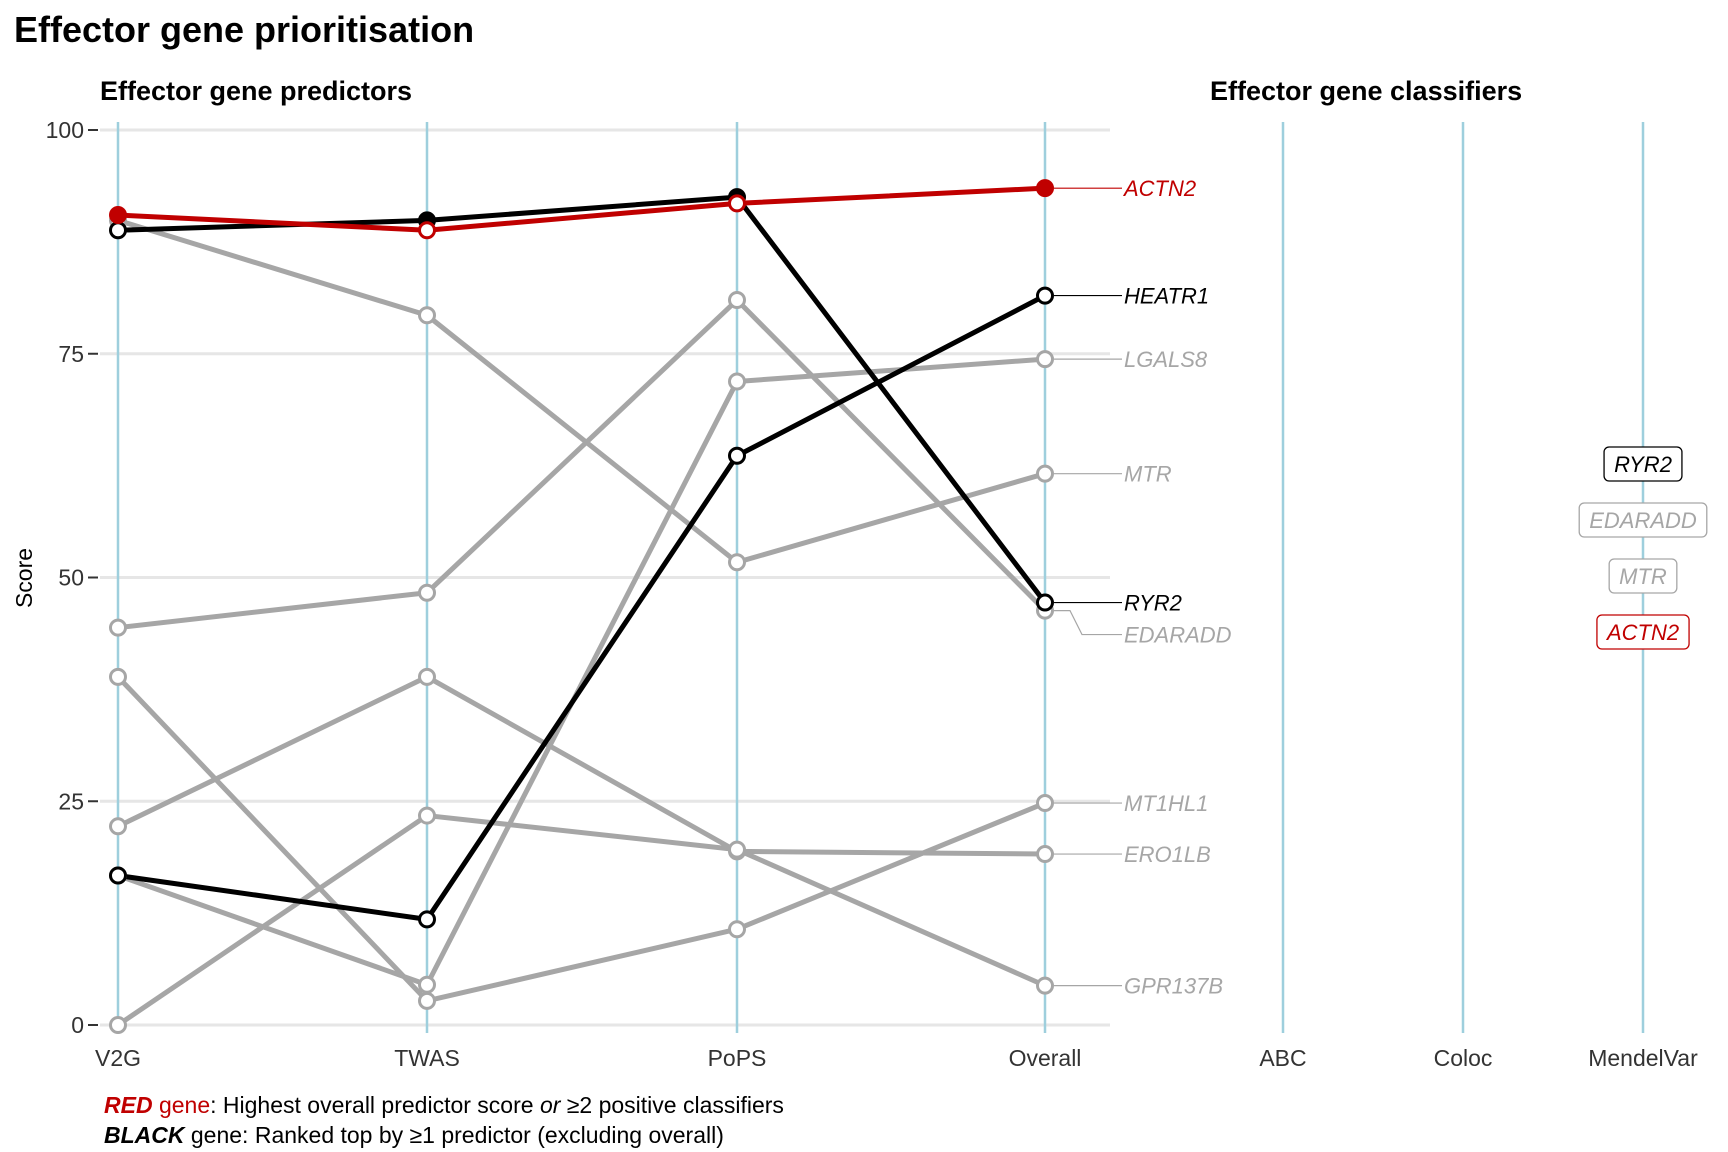 This screenshot has height=1152, width=1728. What do you see at coordinates (181, 1105) in the screenshot?
I see `legend-red-gene: gene` at bounding box center [181, 1105].